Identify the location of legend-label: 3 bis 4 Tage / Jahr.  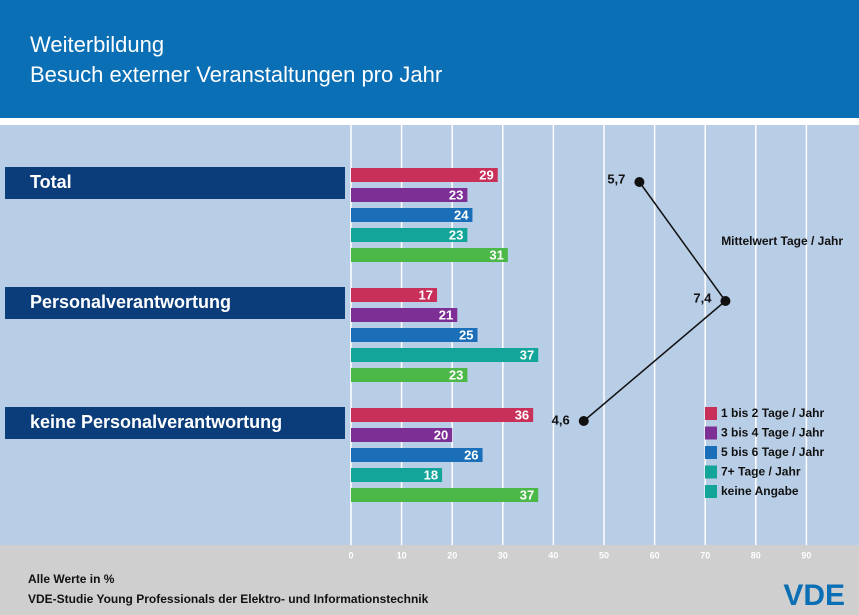
(772, 433).